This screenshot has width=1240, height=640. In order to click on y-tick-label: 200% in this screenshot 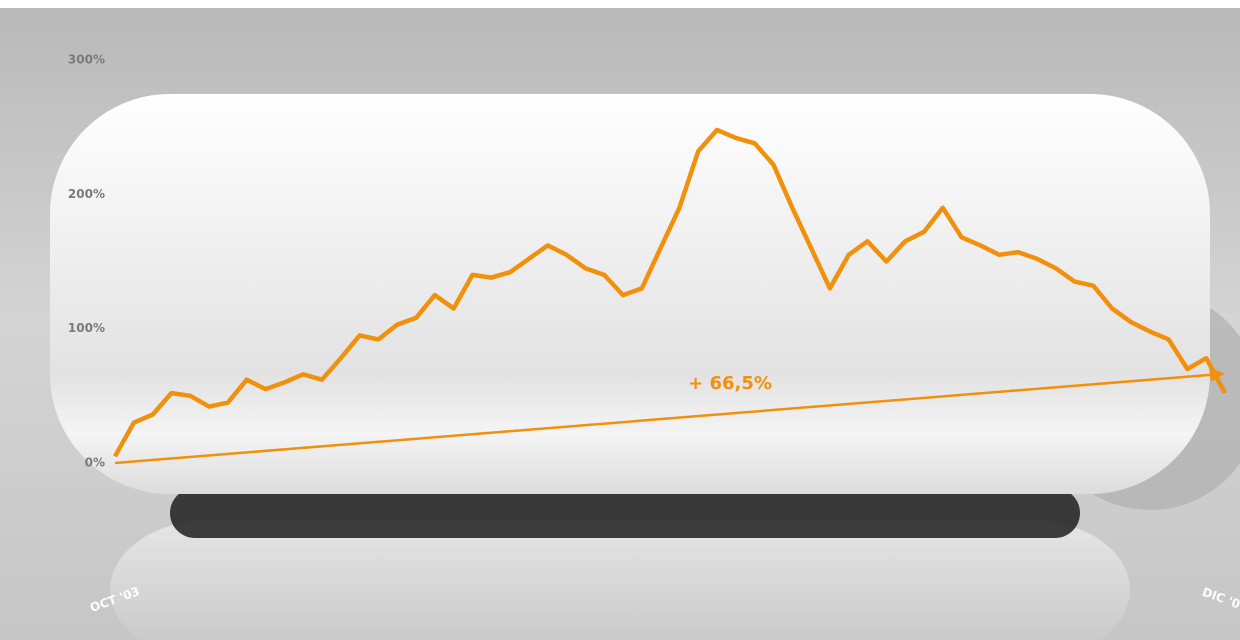, I will do `click(86, 194)`.